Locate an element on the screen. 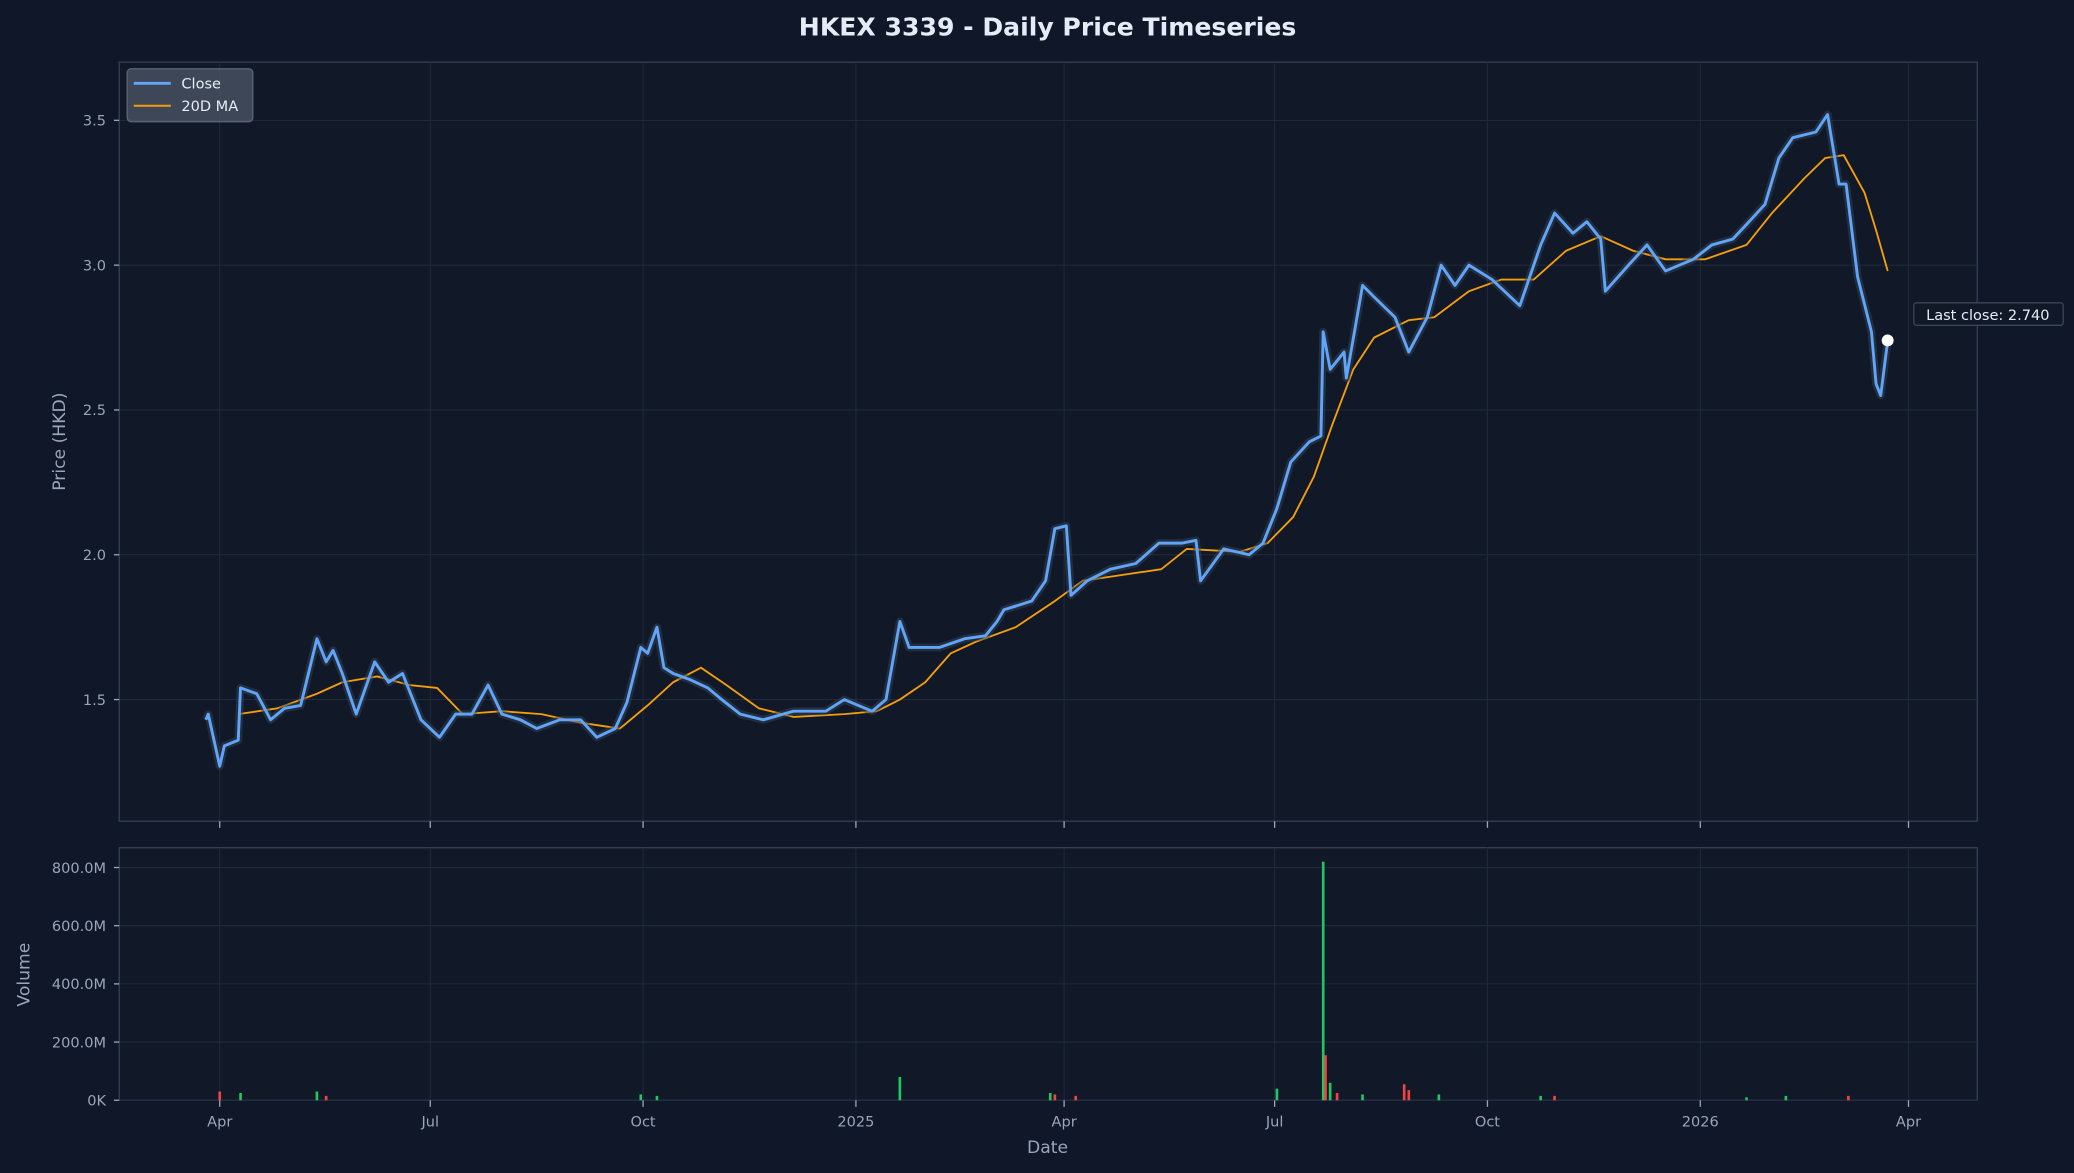 This screenshot has width=2074, height=1173. price-tick-label: 1.5 is located at coordinates (94, 701).